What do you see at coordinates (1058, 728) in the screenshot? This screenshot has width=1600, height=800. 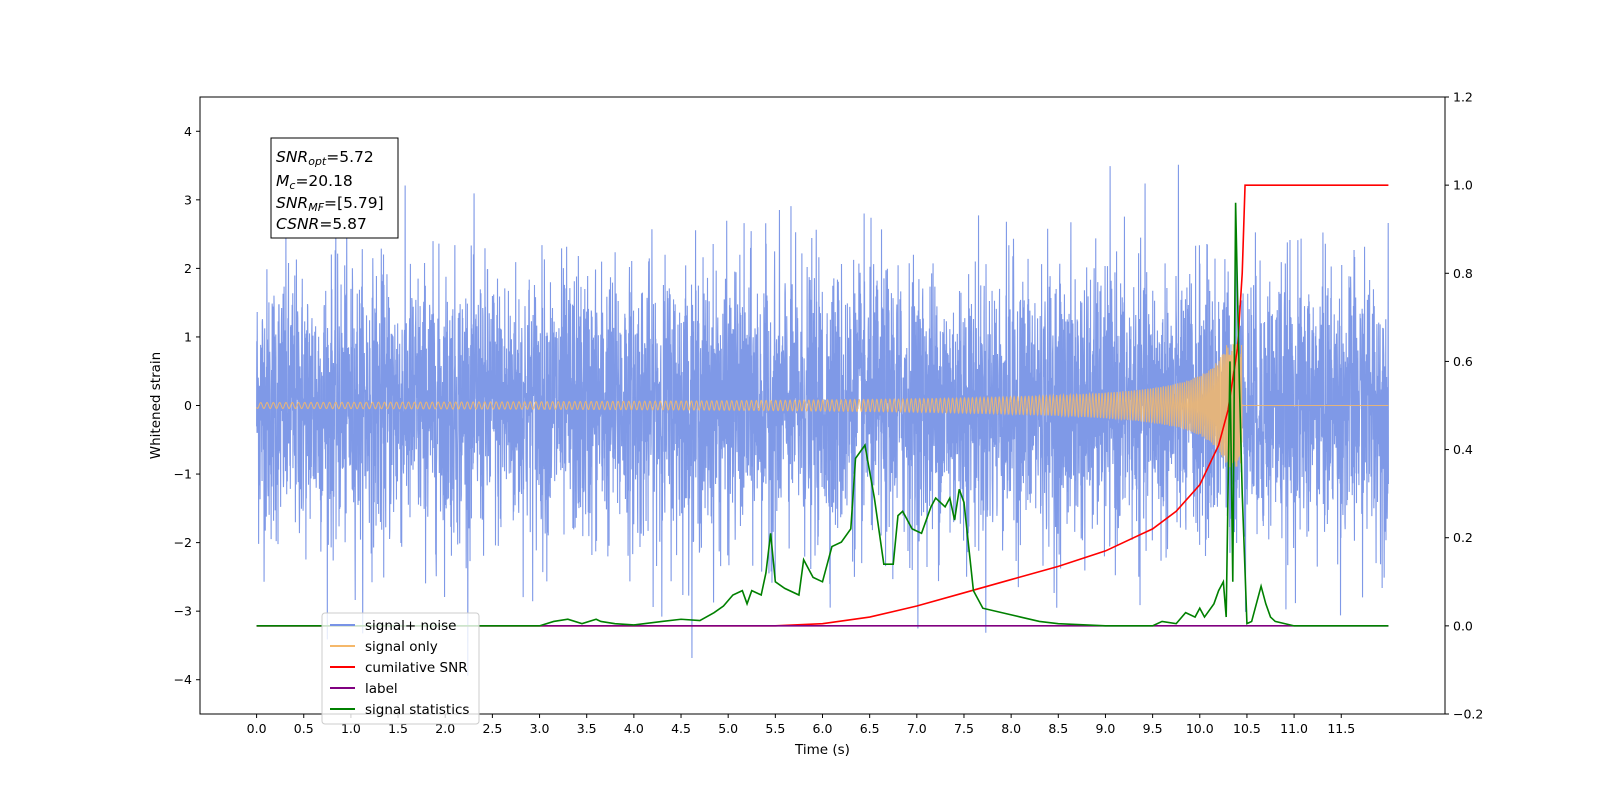 I see `x-tick-label: 8.5` at bounding box center [1058, 728].